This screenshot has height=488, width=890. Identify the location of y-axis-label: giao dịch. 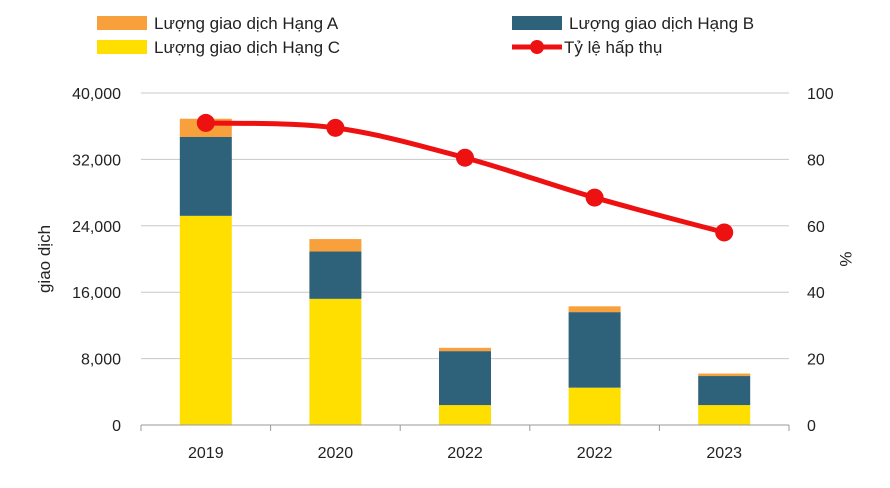
(44, 259).